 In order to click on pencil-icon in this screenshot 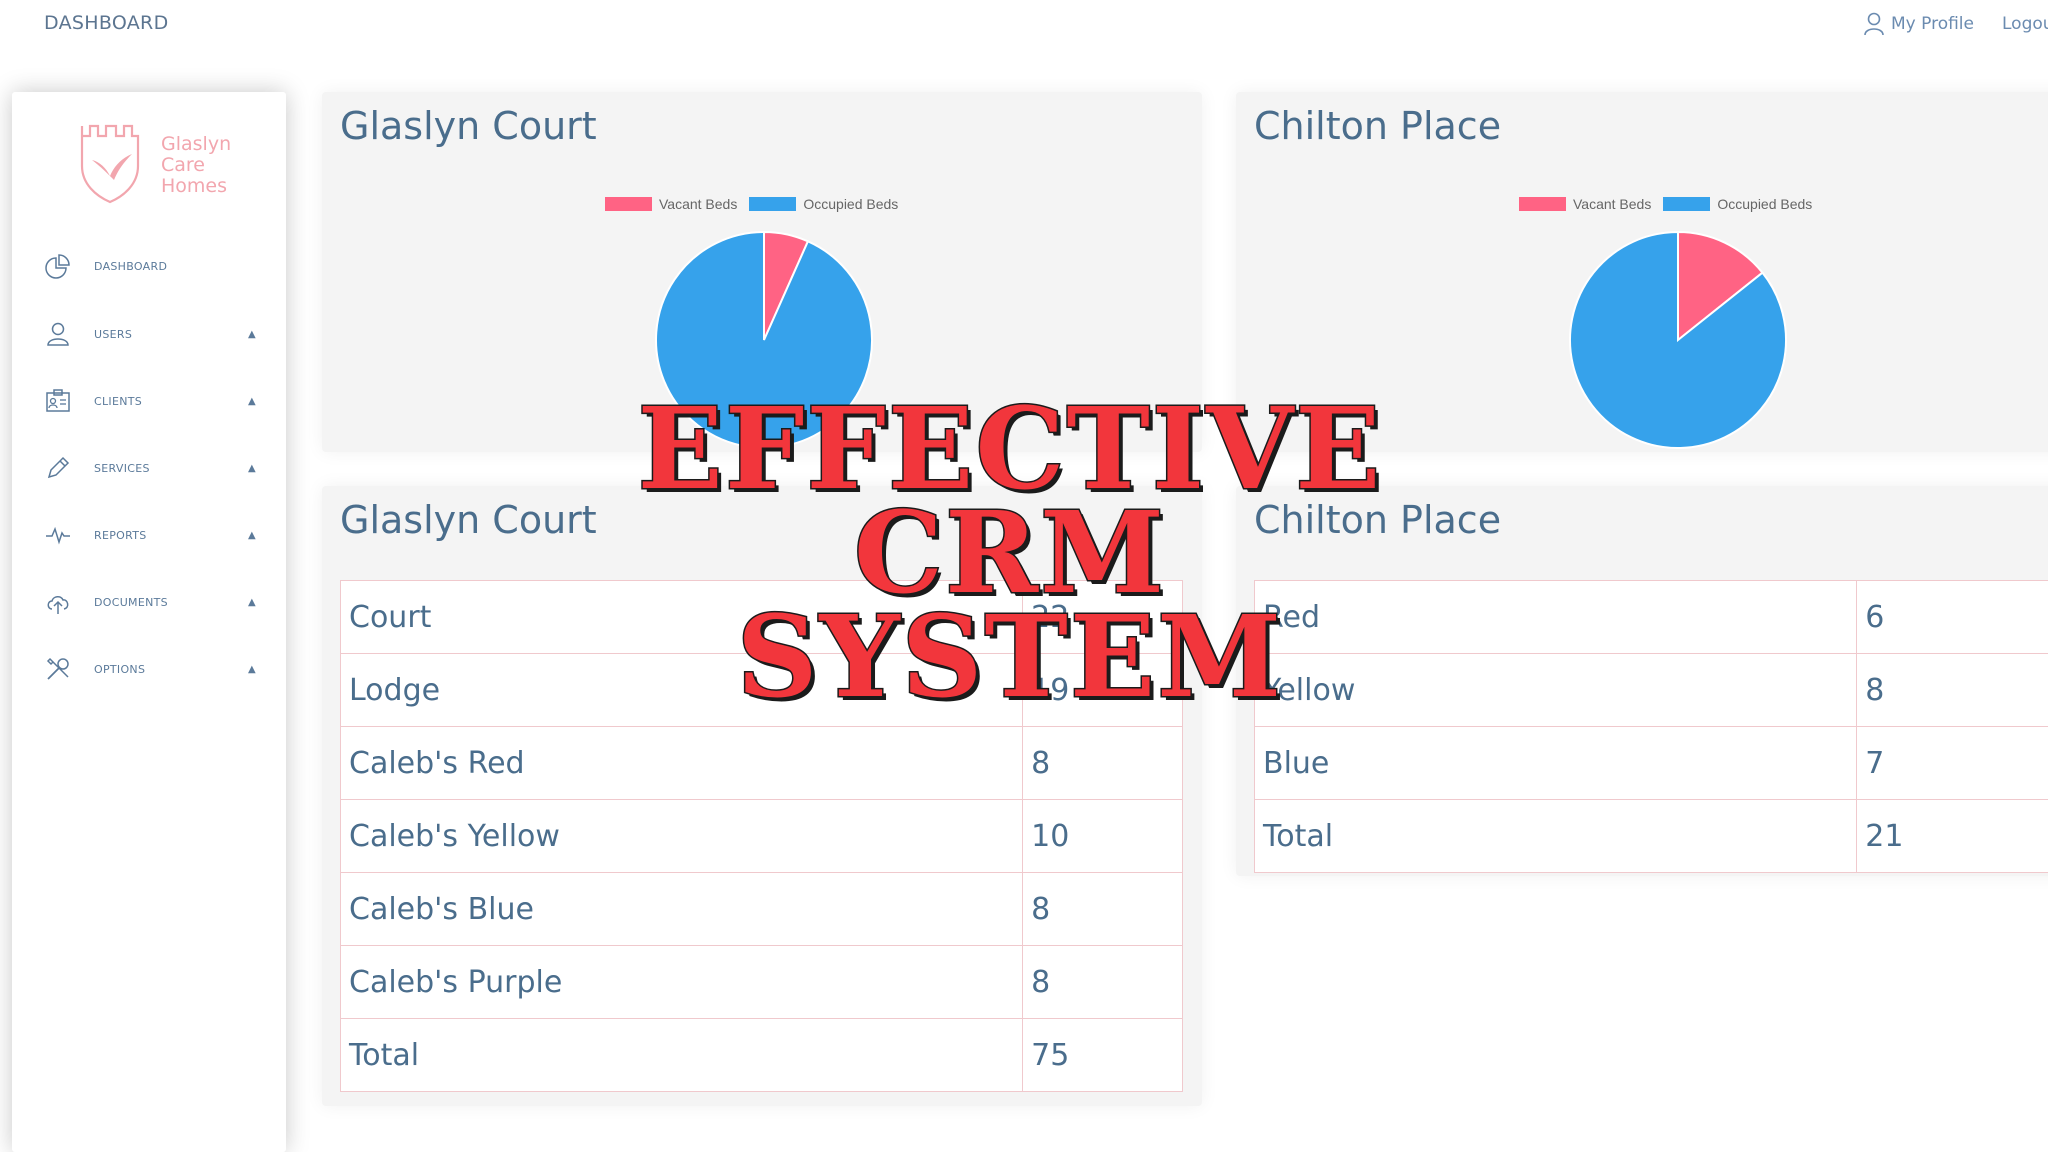, I will do `click(58, 467)`.